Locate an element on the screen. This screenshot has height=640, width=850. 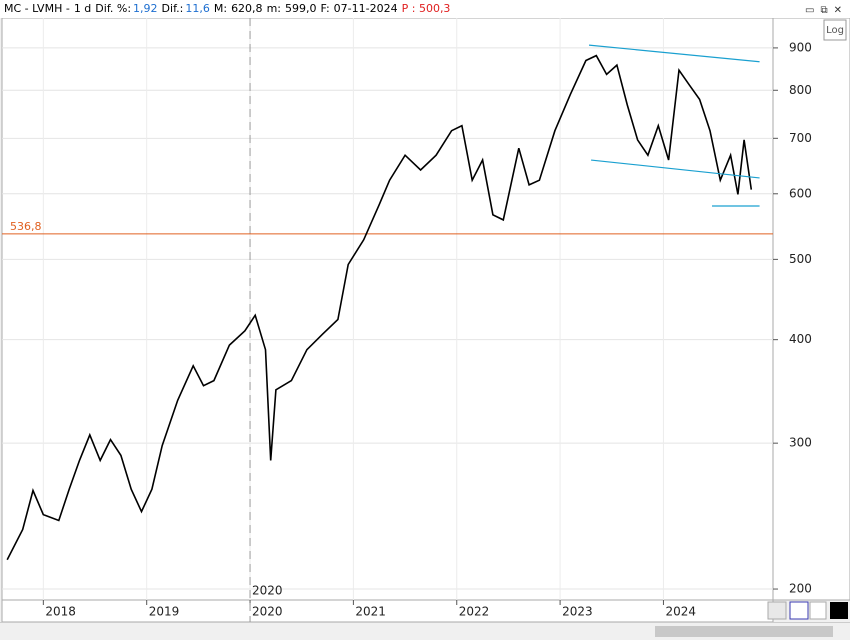
symbol: MC - LVMH - is located at coordinates (37, 8).